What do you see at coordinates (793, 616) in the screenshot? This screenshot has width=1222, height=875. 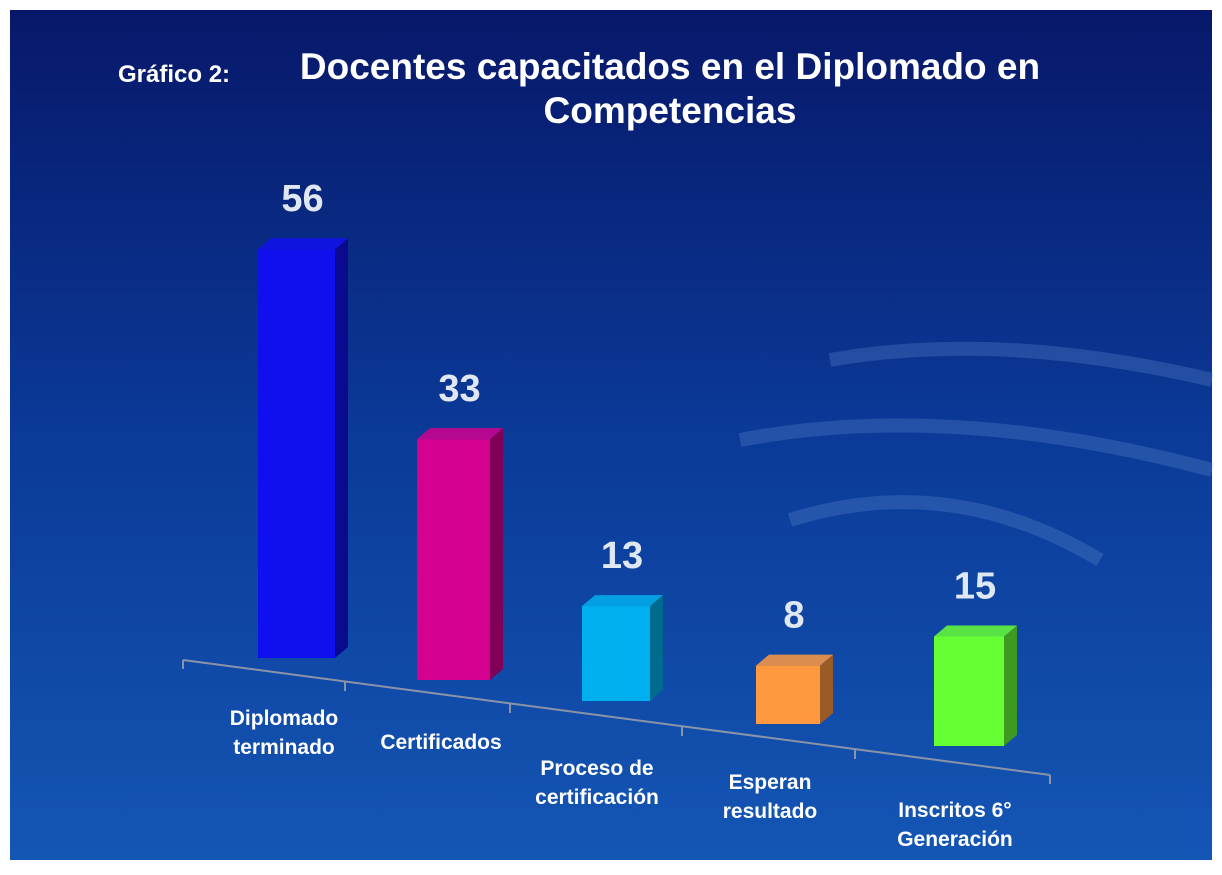 I see `value-label: 8` at bounding box center [793, 616].